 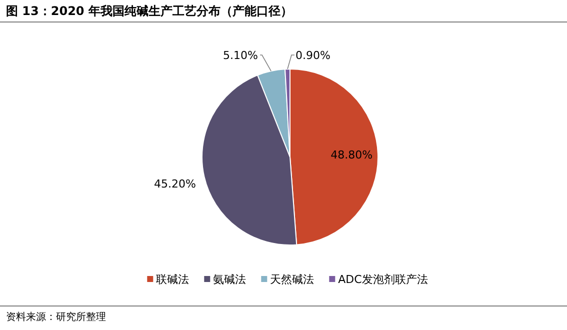 I want to click on data-label: 0.90%, so click(x=313, y=55).